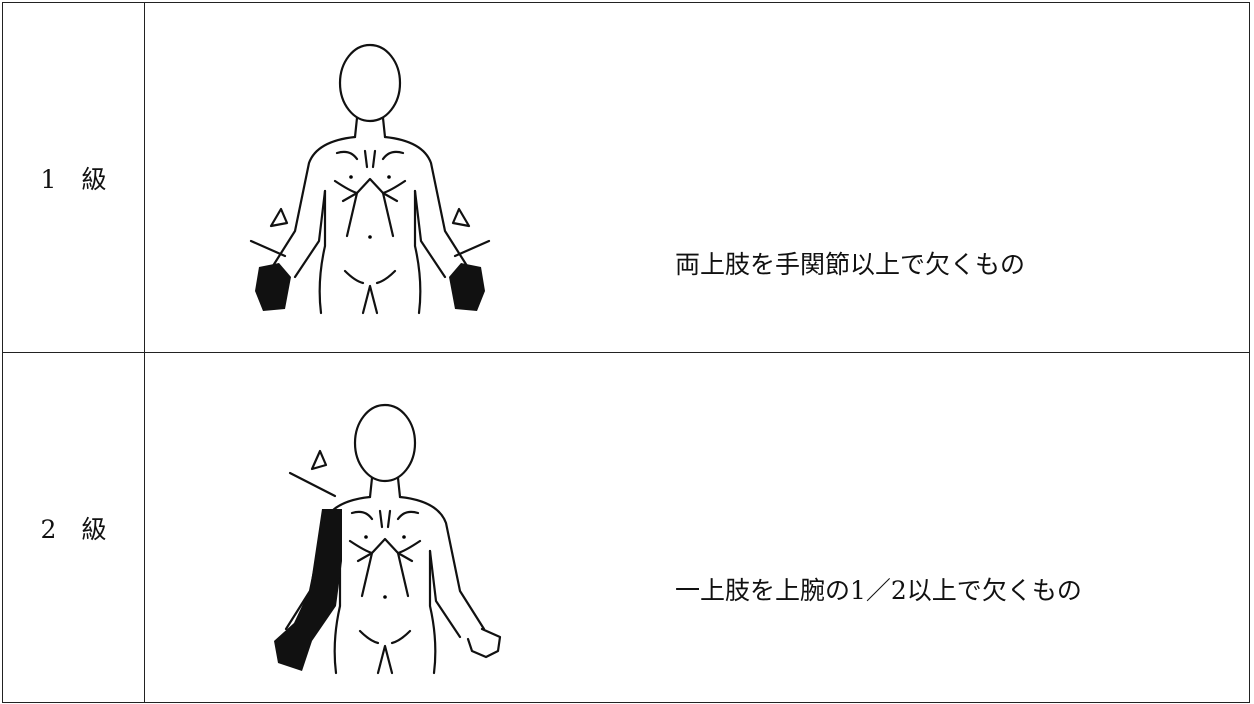 This screenshot has width=1254, height=704. Describe the element at coordinates (878, 590) in the screenshot. I see `description: 一上肢を上腕の1／2以上で欠くもの` at that location.